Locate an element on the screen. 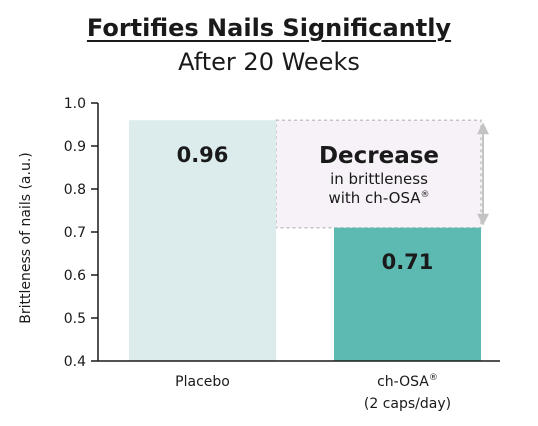  y-tick-label: 1.0 is located at coordinates (75, 104).